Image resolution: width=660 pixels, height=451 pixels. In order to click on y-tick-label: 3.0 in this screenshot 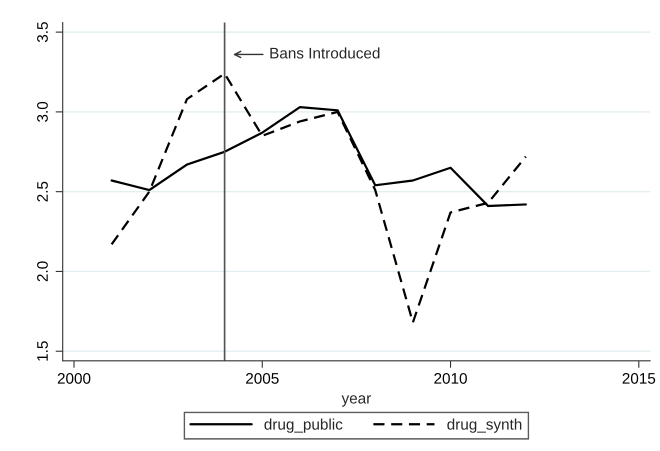, I will do `click(42, 112)`.